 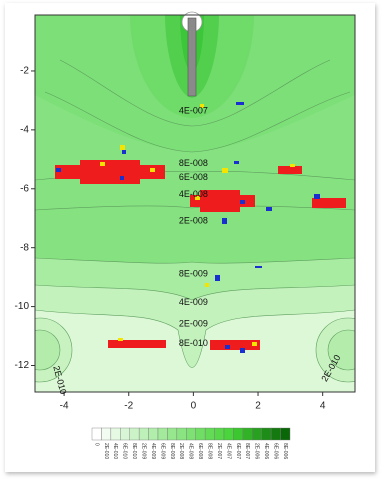 What do you see at coordinates (266, 451) in the screenshot?
I see `colorbar-label: 4E-006` at bounding box center [266, 451].